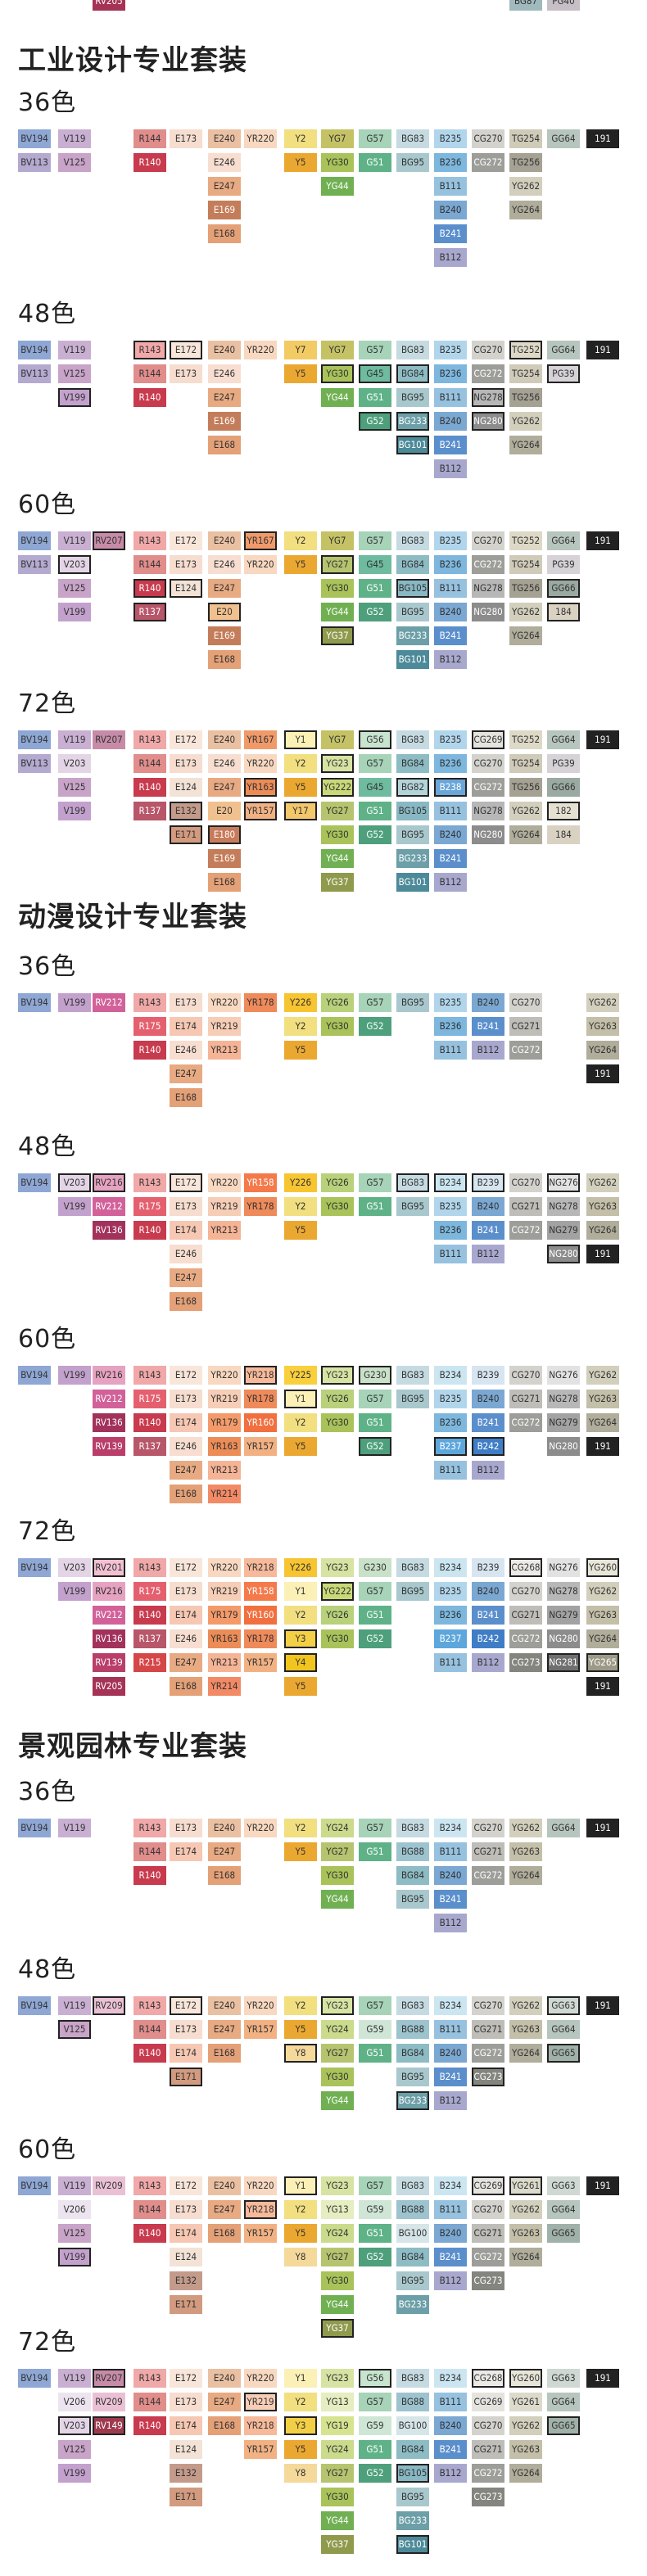 This screenshot has height=2576, width=647. I want to click on swatch-e247: E247, so click(225, 2029).